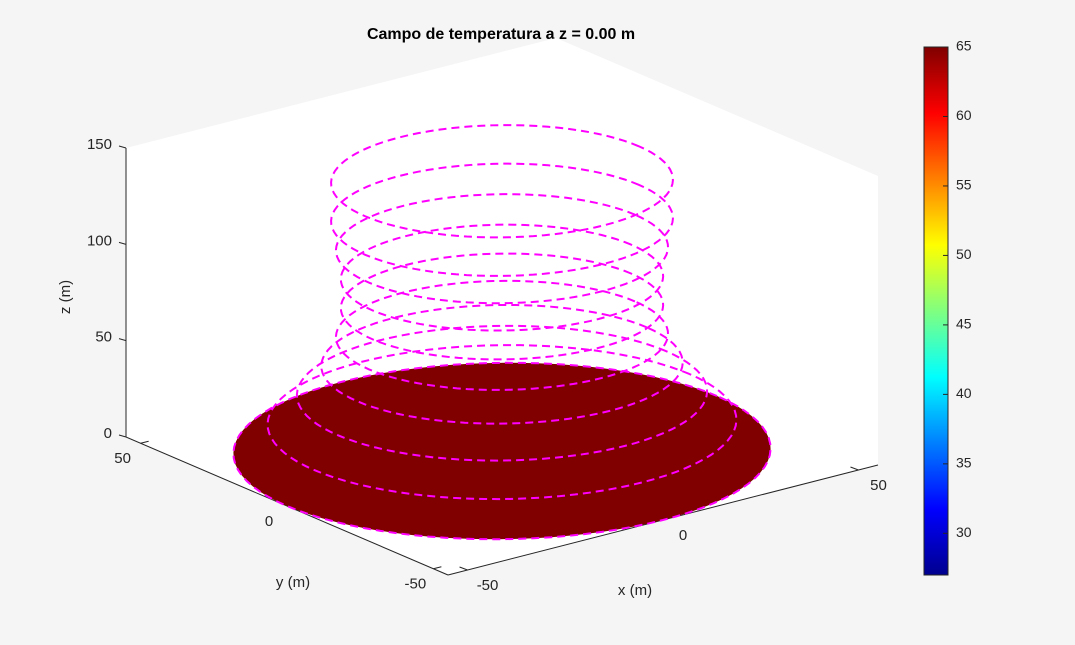 The width and height of the screenshot is (1075, 645). Describe the element at coordinates (936, 311) in the screenshot. I see `colorbar` at that location.